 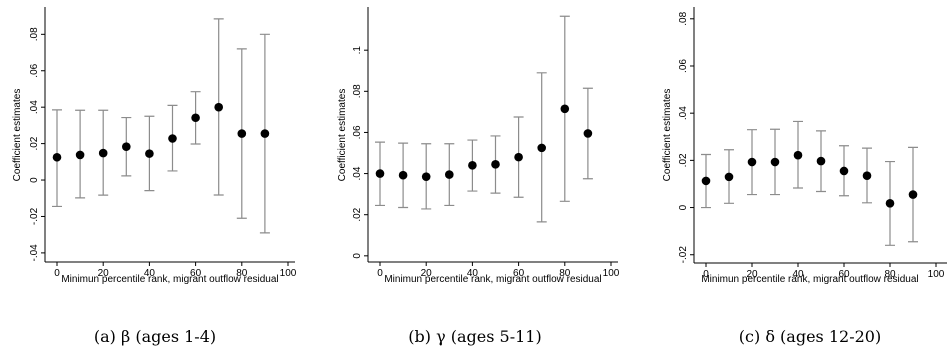 What do you see at coordinates (427, 273) in the screenshot?
I see `x-tick-label-b: 20` at bounding box center [427, 273].